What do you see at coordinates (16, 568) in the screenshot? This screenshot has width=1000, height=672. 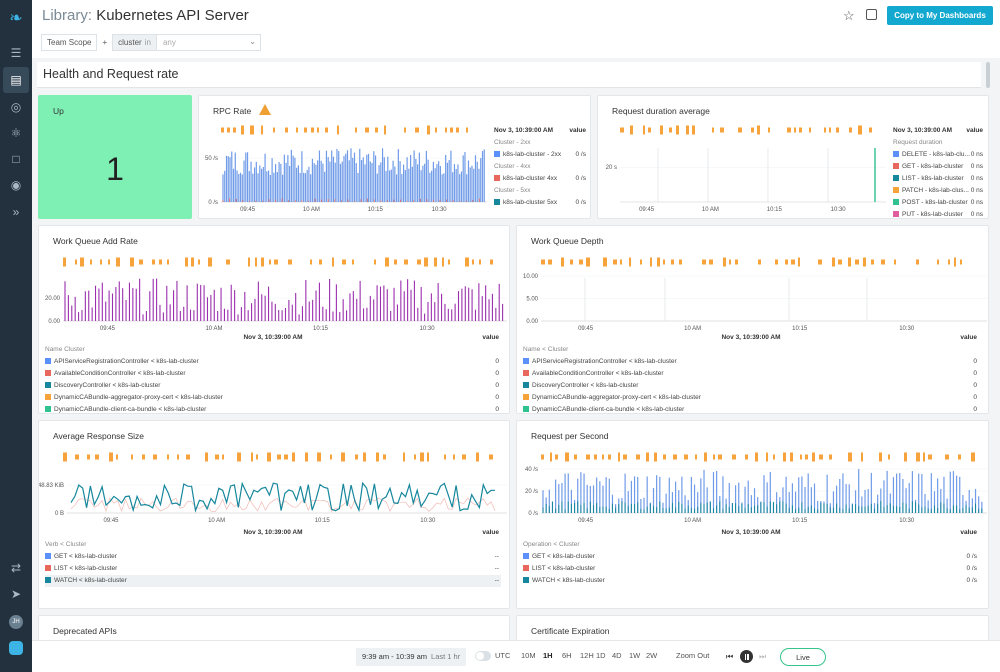 I see `integrations-icon: ⇄` at bounding box center [16, 568].